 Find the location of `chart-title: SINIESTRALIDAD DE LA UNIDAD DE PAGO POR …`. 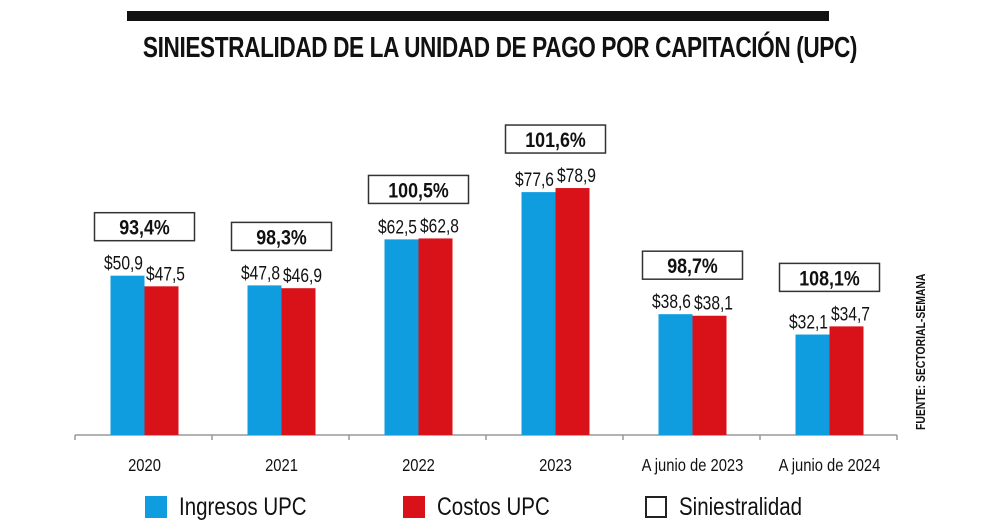

chart-title: SINIESTRALIDAD DE LA UNIDAD DE PAGO POR … is located at coordinates (500, 48).